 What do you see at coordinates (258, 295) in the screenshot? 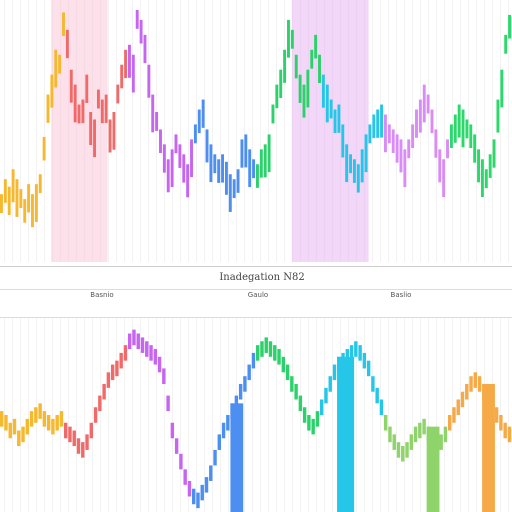
I see `tick-label-mid: Gaulo` at bounding box center [258, 295].